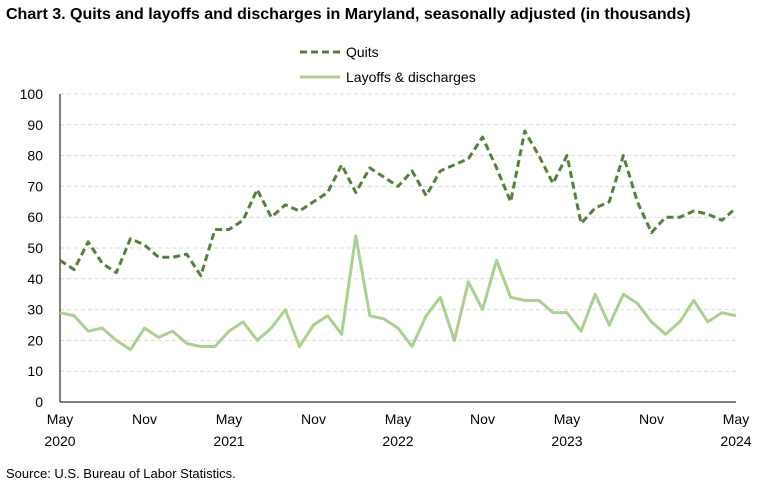 The width and height of the screenshot is (780, 488). What do you see at coordinates (35, 248) in the screenshot?
I see `y-tick-label: 50` at bounding box center [35, 248].